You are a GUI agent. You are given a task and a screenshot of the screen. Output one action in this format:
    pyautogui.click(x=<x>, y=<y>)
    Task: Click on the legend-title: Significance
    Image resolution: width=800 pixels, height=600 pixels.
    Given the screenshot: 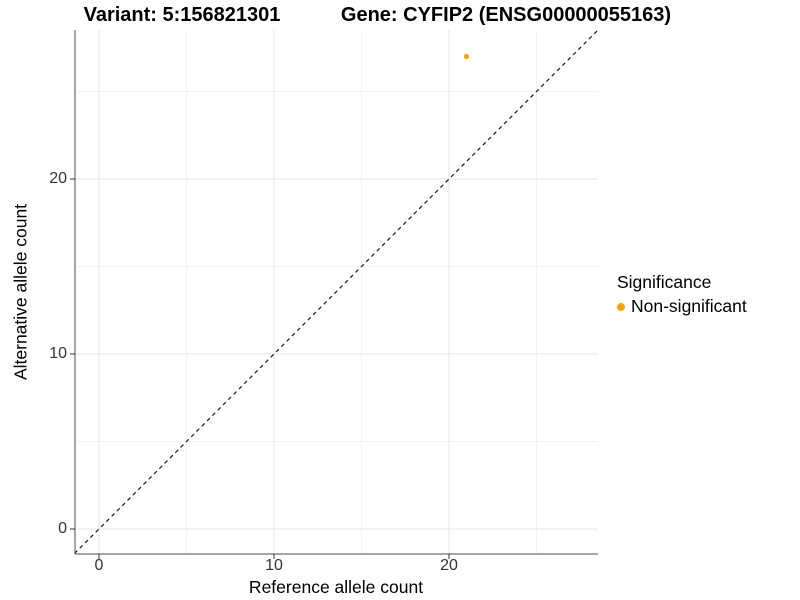 What is the action you would take?
    pyautogui.click(x=664, y=282)
    